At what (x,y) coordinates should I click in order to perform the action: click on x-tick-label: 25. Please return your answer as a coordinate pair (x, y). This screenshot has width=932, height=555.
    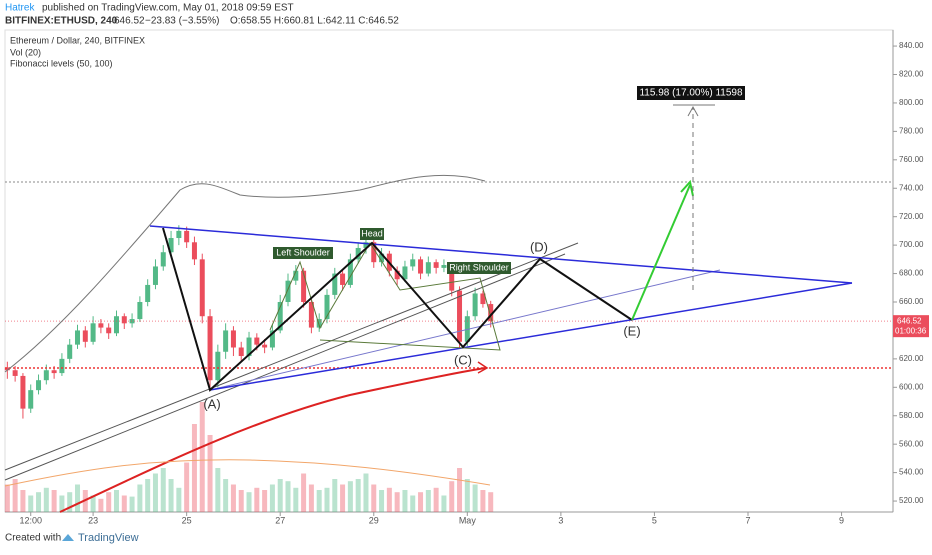
    Looking at the image, I should click on (187, 520).